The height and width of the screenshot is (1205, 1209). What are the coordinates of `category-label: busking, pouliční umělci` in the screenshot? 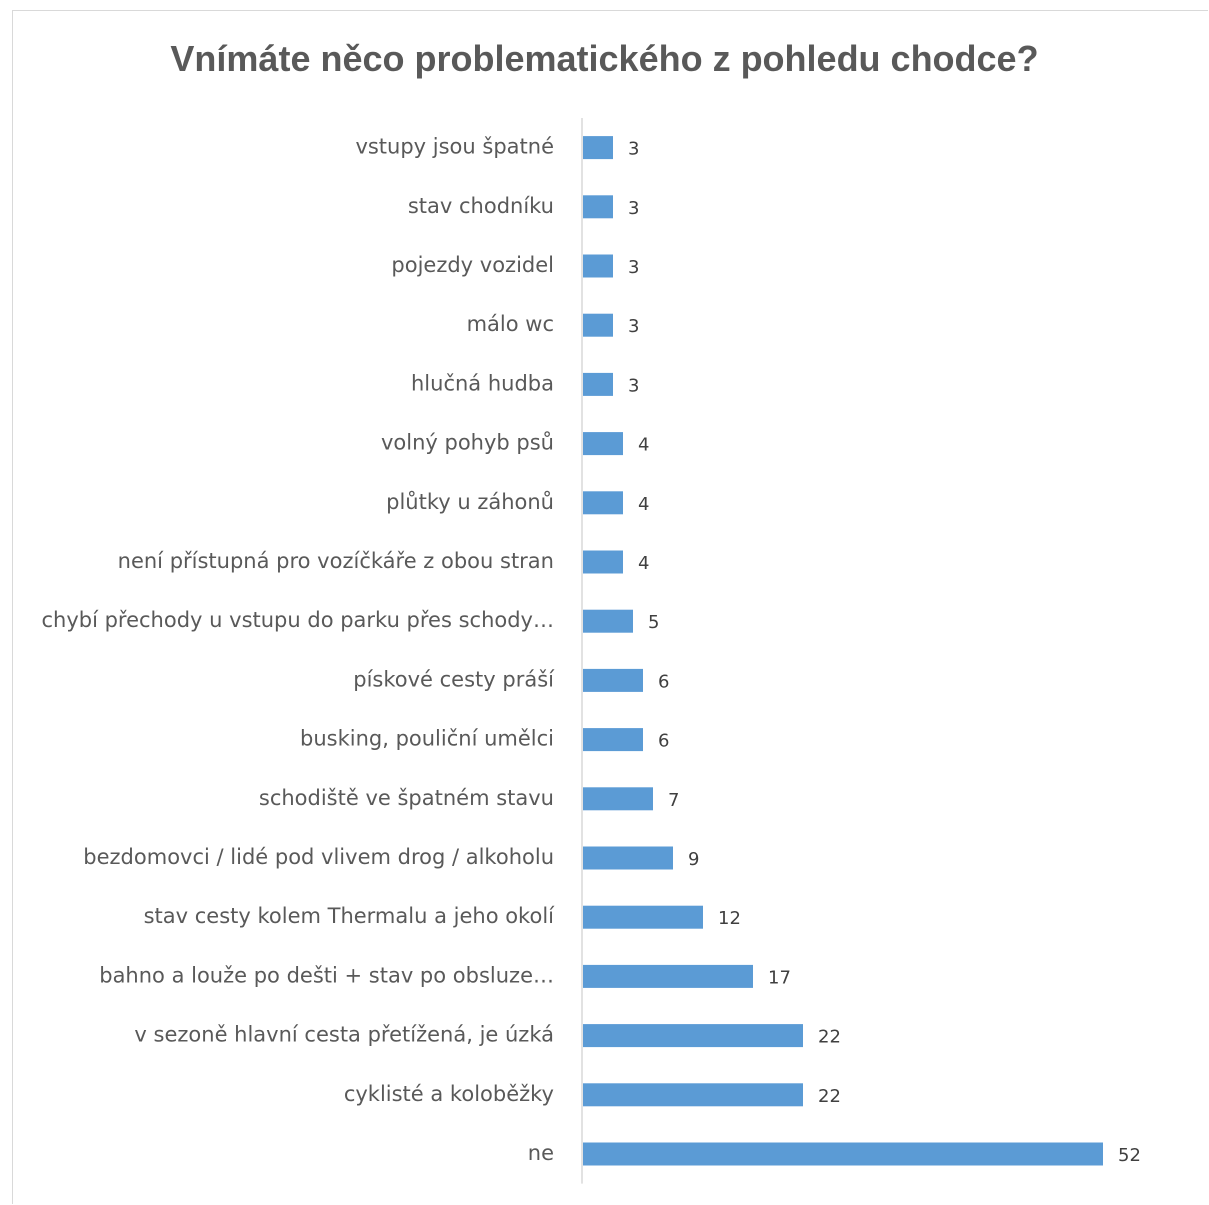 It's located at (427, 739).